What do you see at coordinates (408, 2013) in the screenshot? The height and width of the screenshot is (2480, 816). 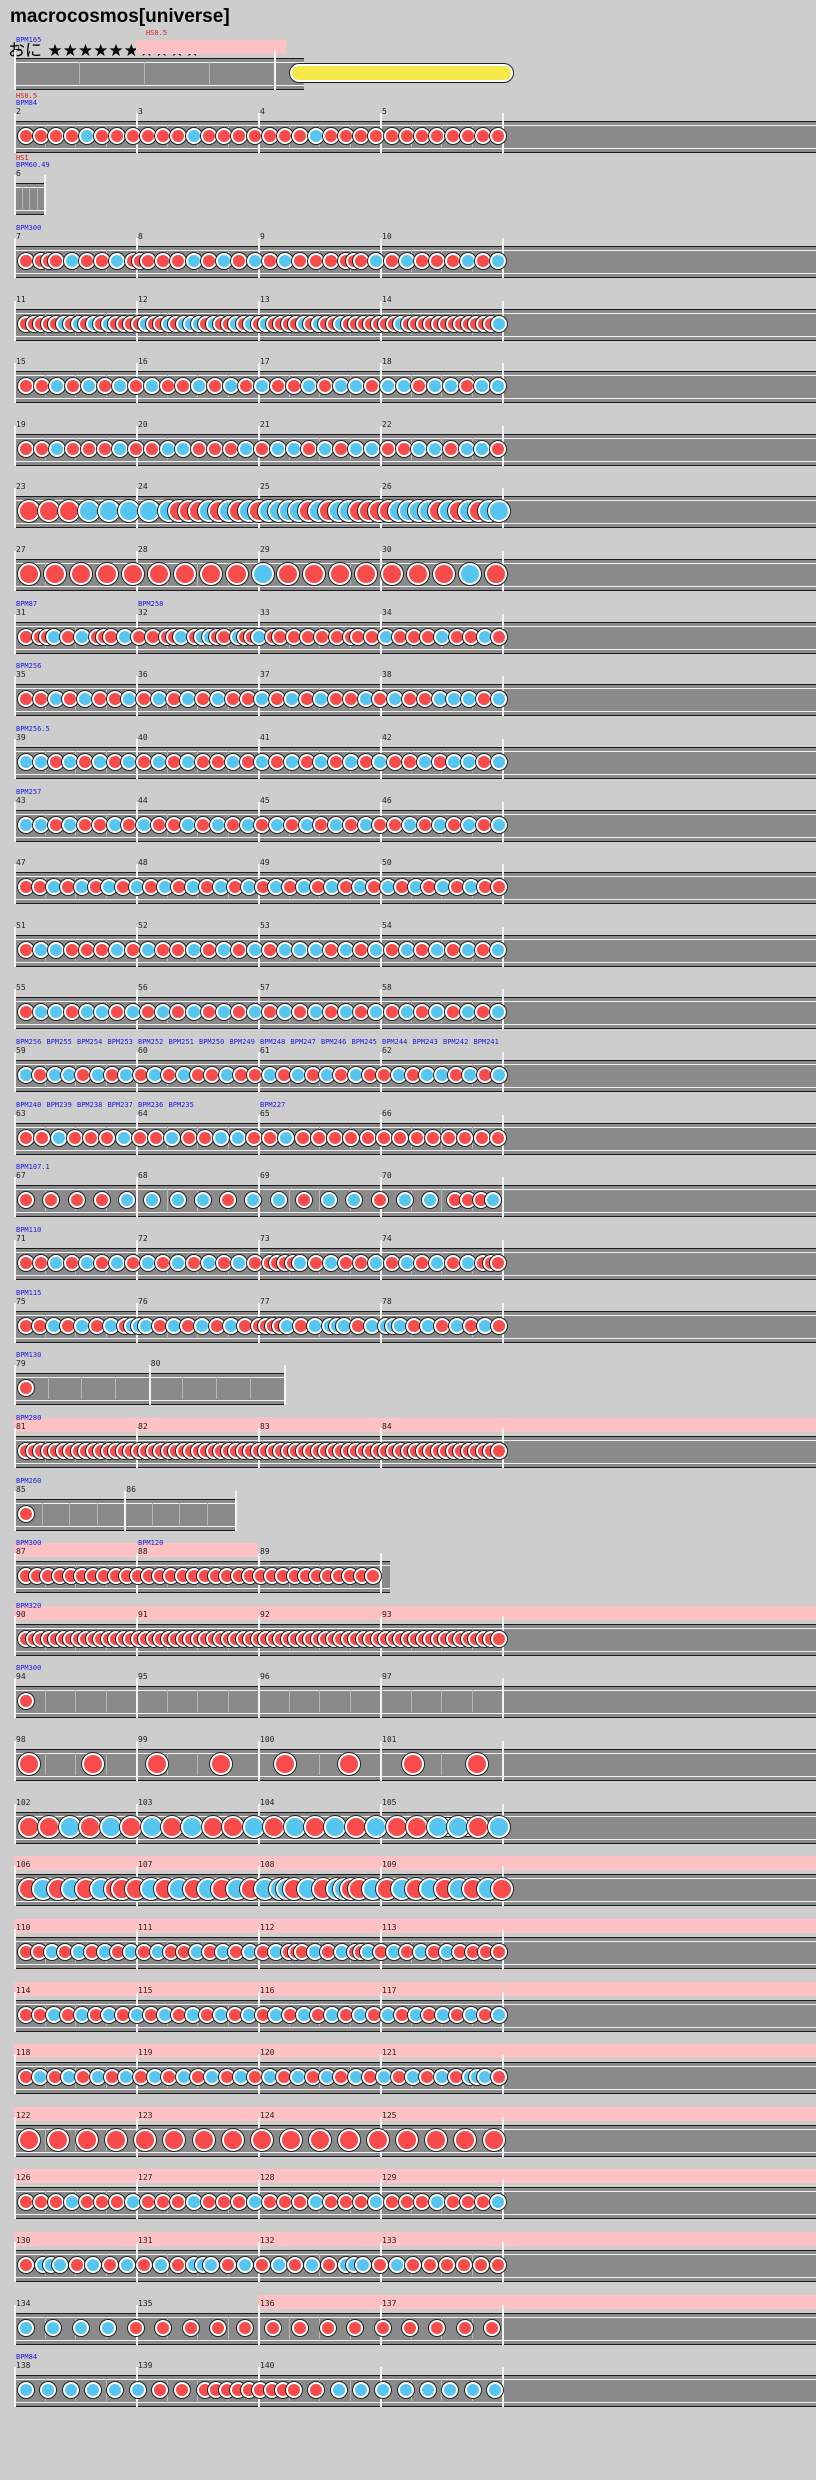 I see `score-row: 114 115 116 117` at bounding box center [408, 2013].